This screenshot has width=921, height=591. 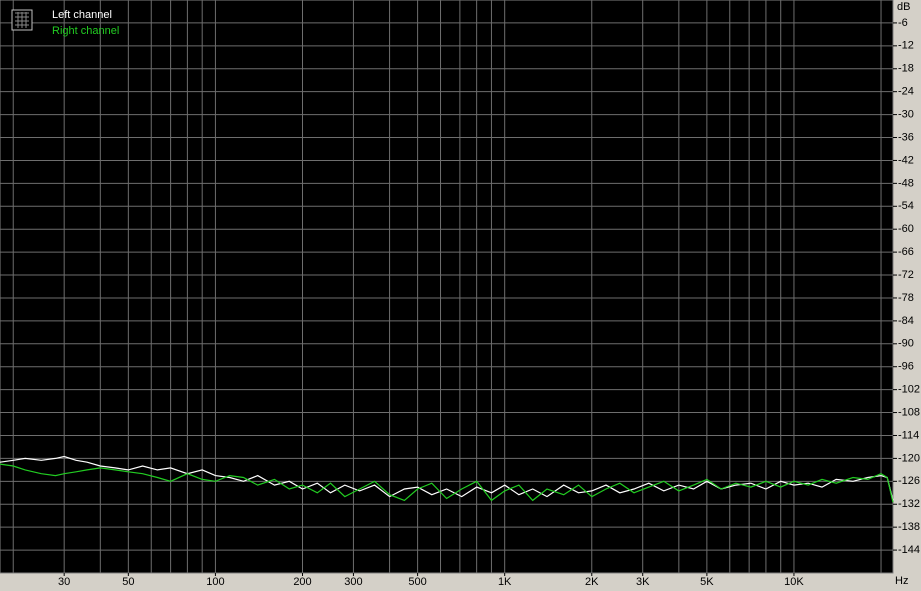 What do you see at coordinates (906, 160) in the screenshot?
I see `y-tick-label: -42` at bounding box center [906, 160].